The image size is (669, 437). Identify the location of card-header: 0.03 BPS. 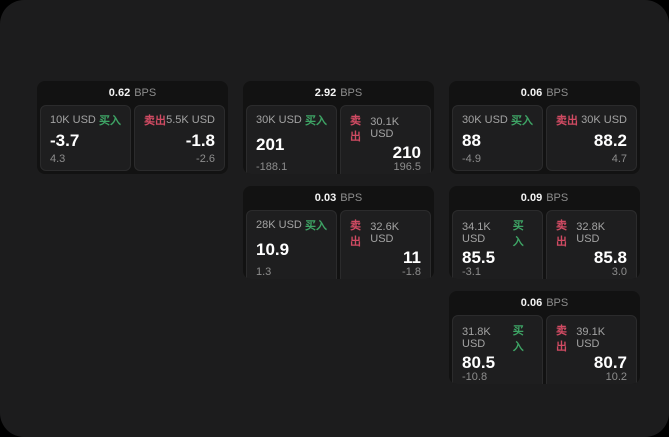
(338, 198).